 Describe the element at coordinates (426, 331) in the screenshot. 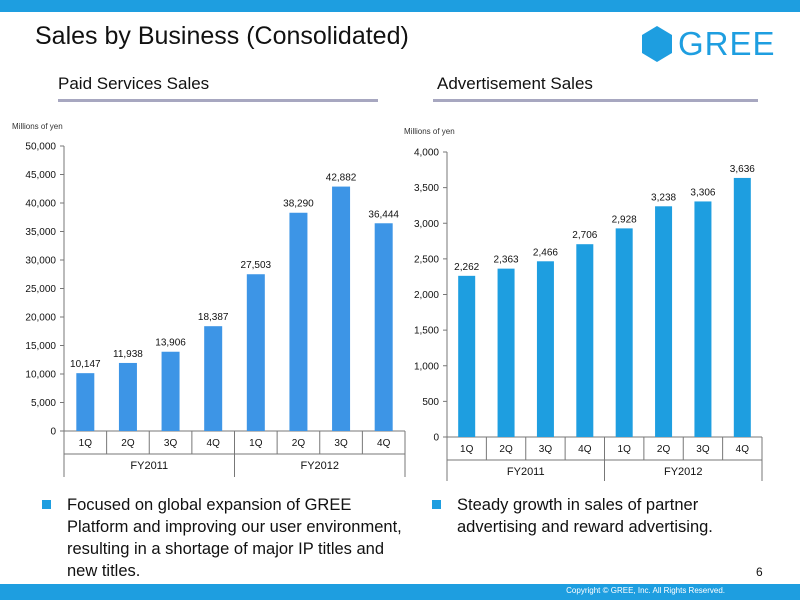

I see `y-tick-label: 1,500` at that location.